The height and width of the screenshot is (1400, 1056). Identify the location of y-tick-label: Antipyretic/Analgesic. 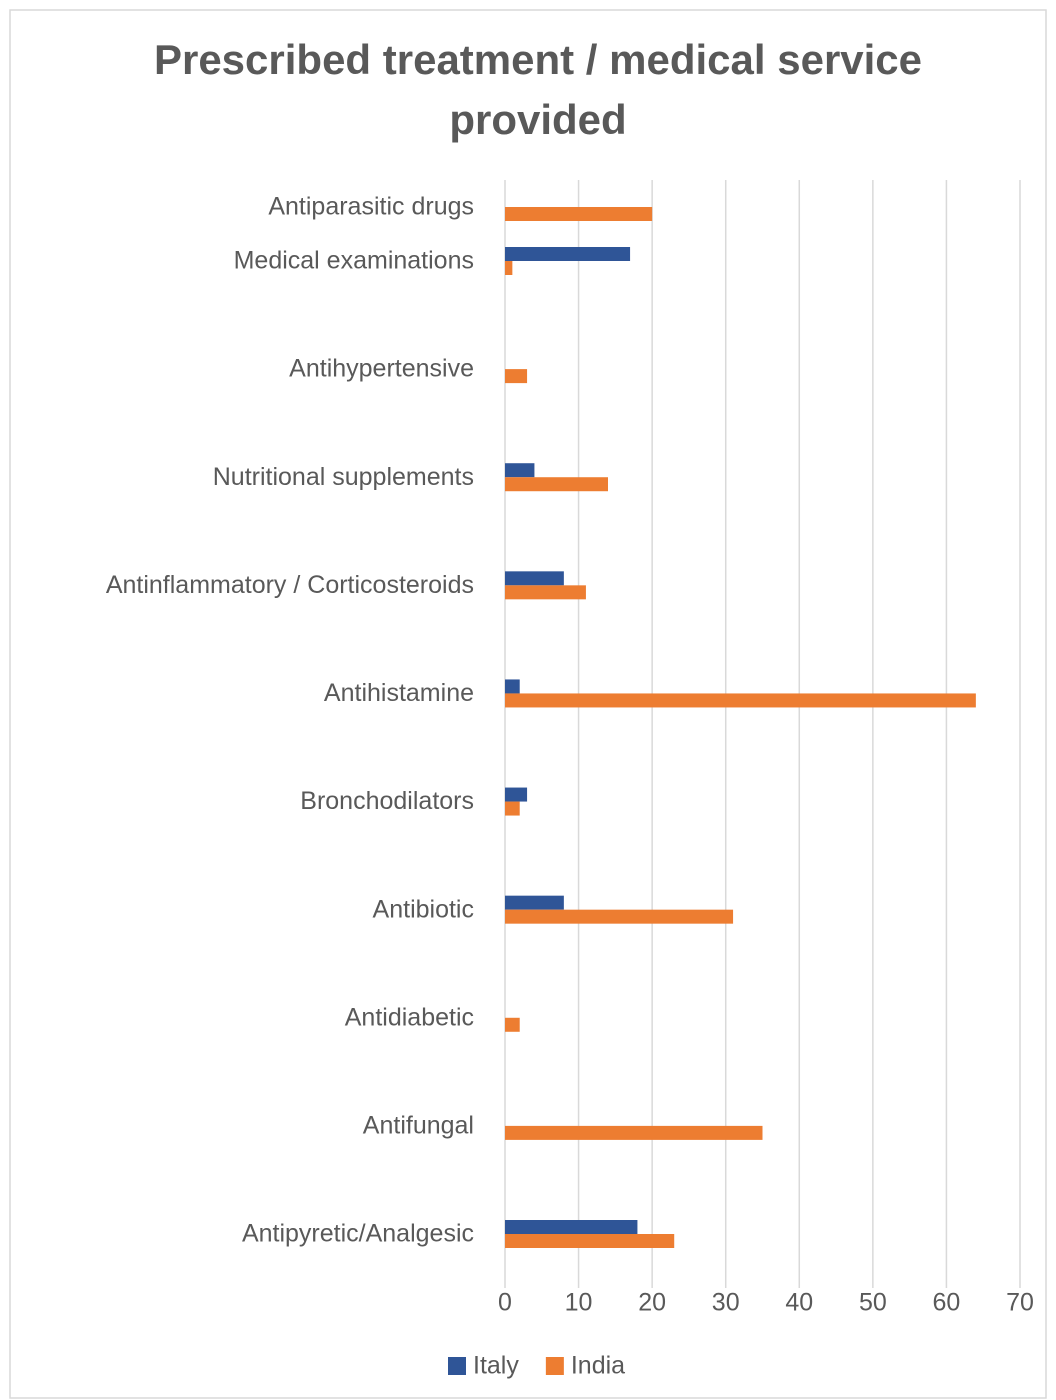
(358, 1234).